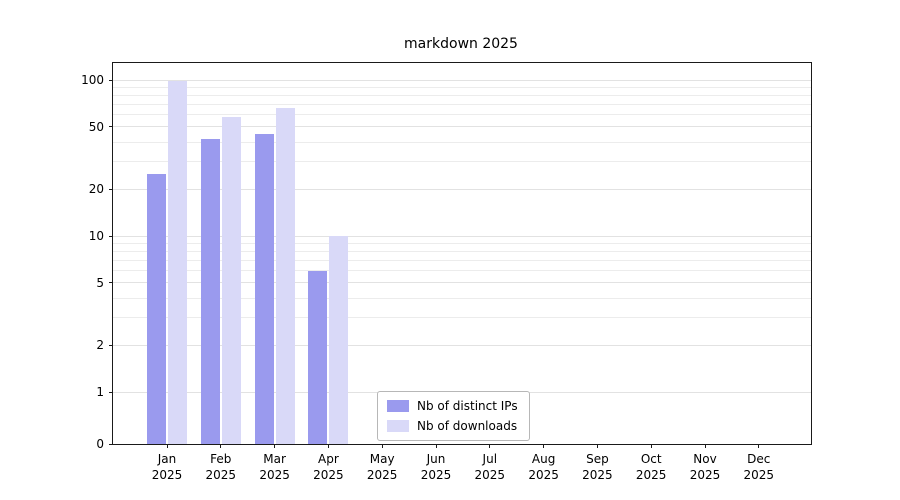 The height and width of the screenshot is (500, 900). I want to click on x-tick-label: Dec 2025, so click(759, 467).